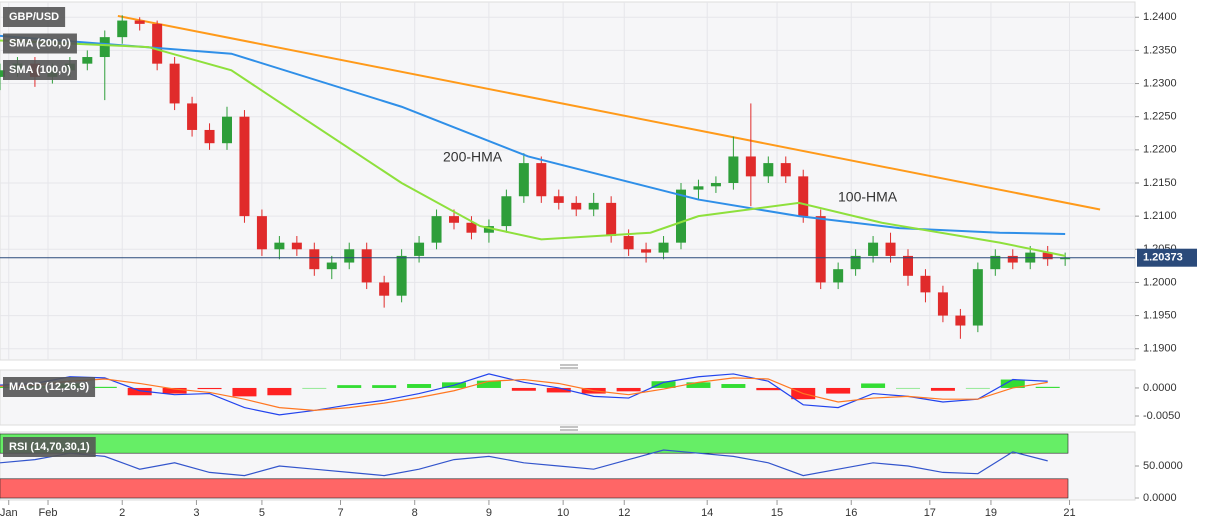  I want to click on x-tick-label: 8, so click(415, 513).